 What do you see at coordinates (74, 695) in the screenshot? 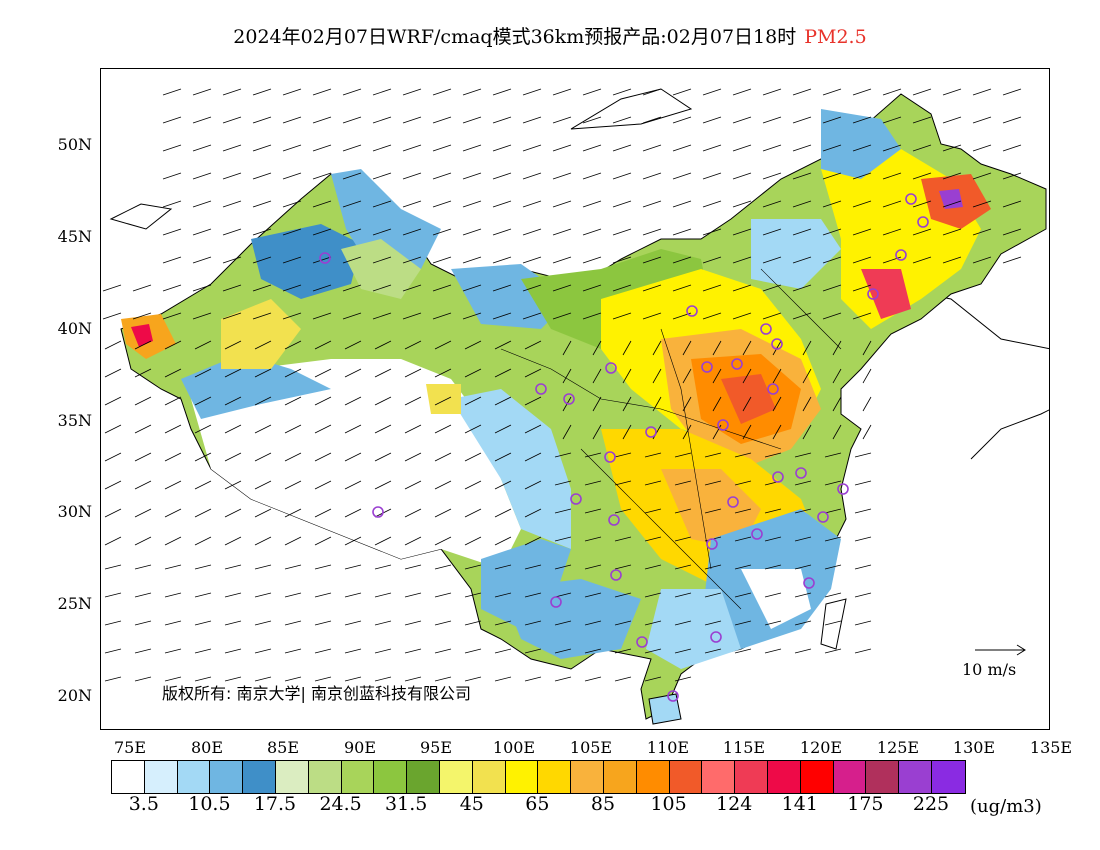
I see `lat-label-20n: 20N` at bounding box center [74, 695].